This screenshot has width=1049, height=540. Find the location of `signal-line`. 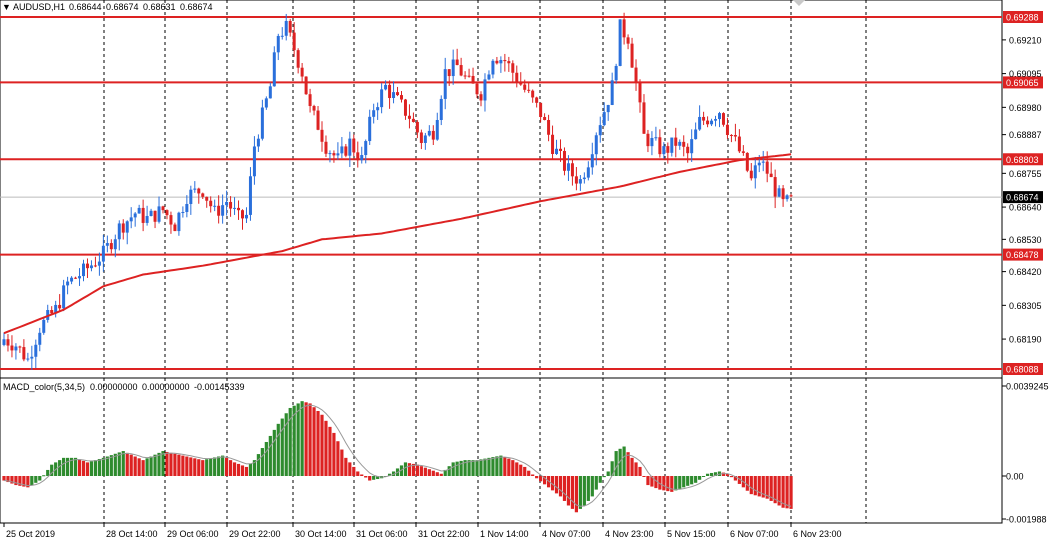

signal-line is located at coordinates (397, 455).